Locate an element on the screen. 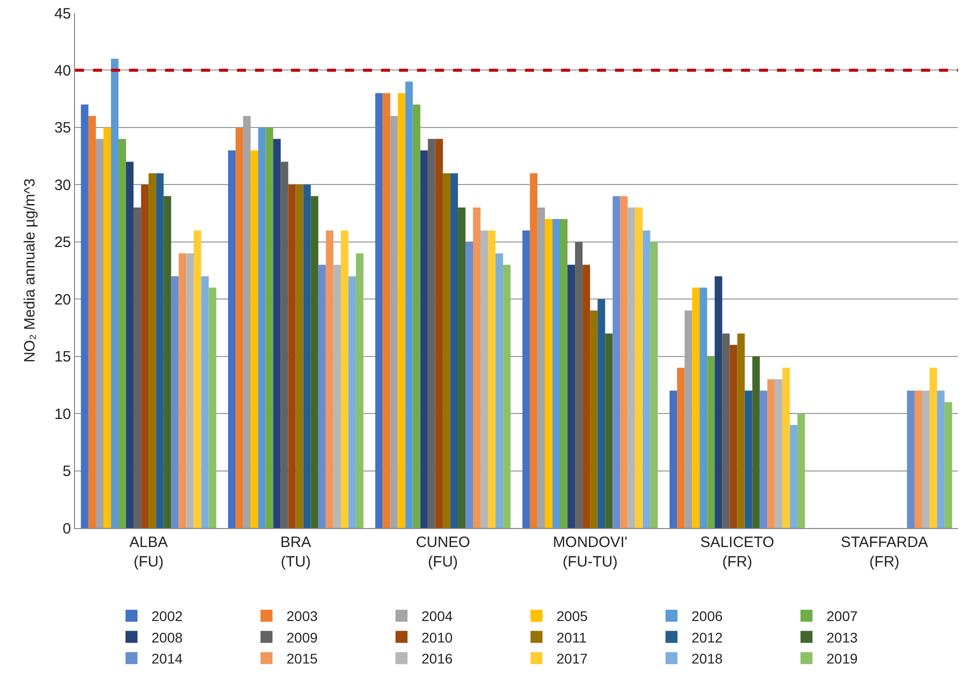 The image size is (963, 679). x-tick-label: ALBA (FU) is located at coordinates (148, 552).